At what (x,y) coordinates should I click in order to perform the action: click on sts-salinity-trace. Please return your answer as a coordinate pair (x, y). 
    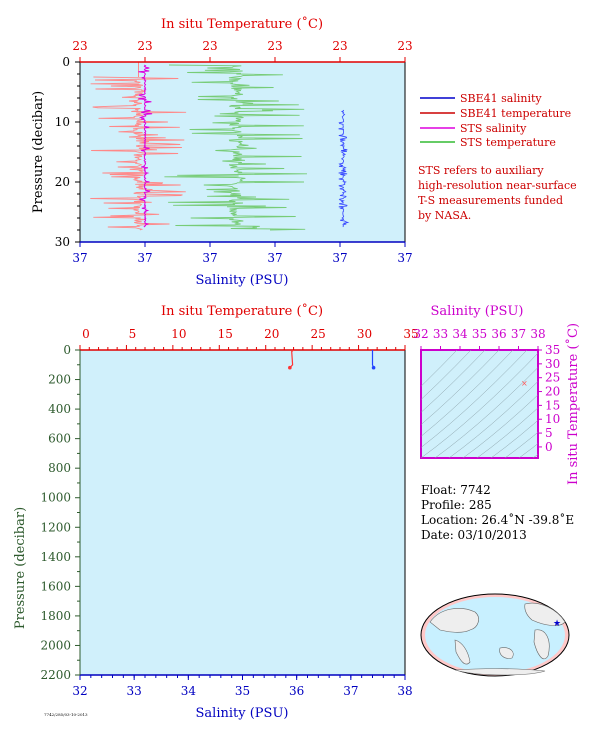
    Looking at the image, I should click on (145, 146).